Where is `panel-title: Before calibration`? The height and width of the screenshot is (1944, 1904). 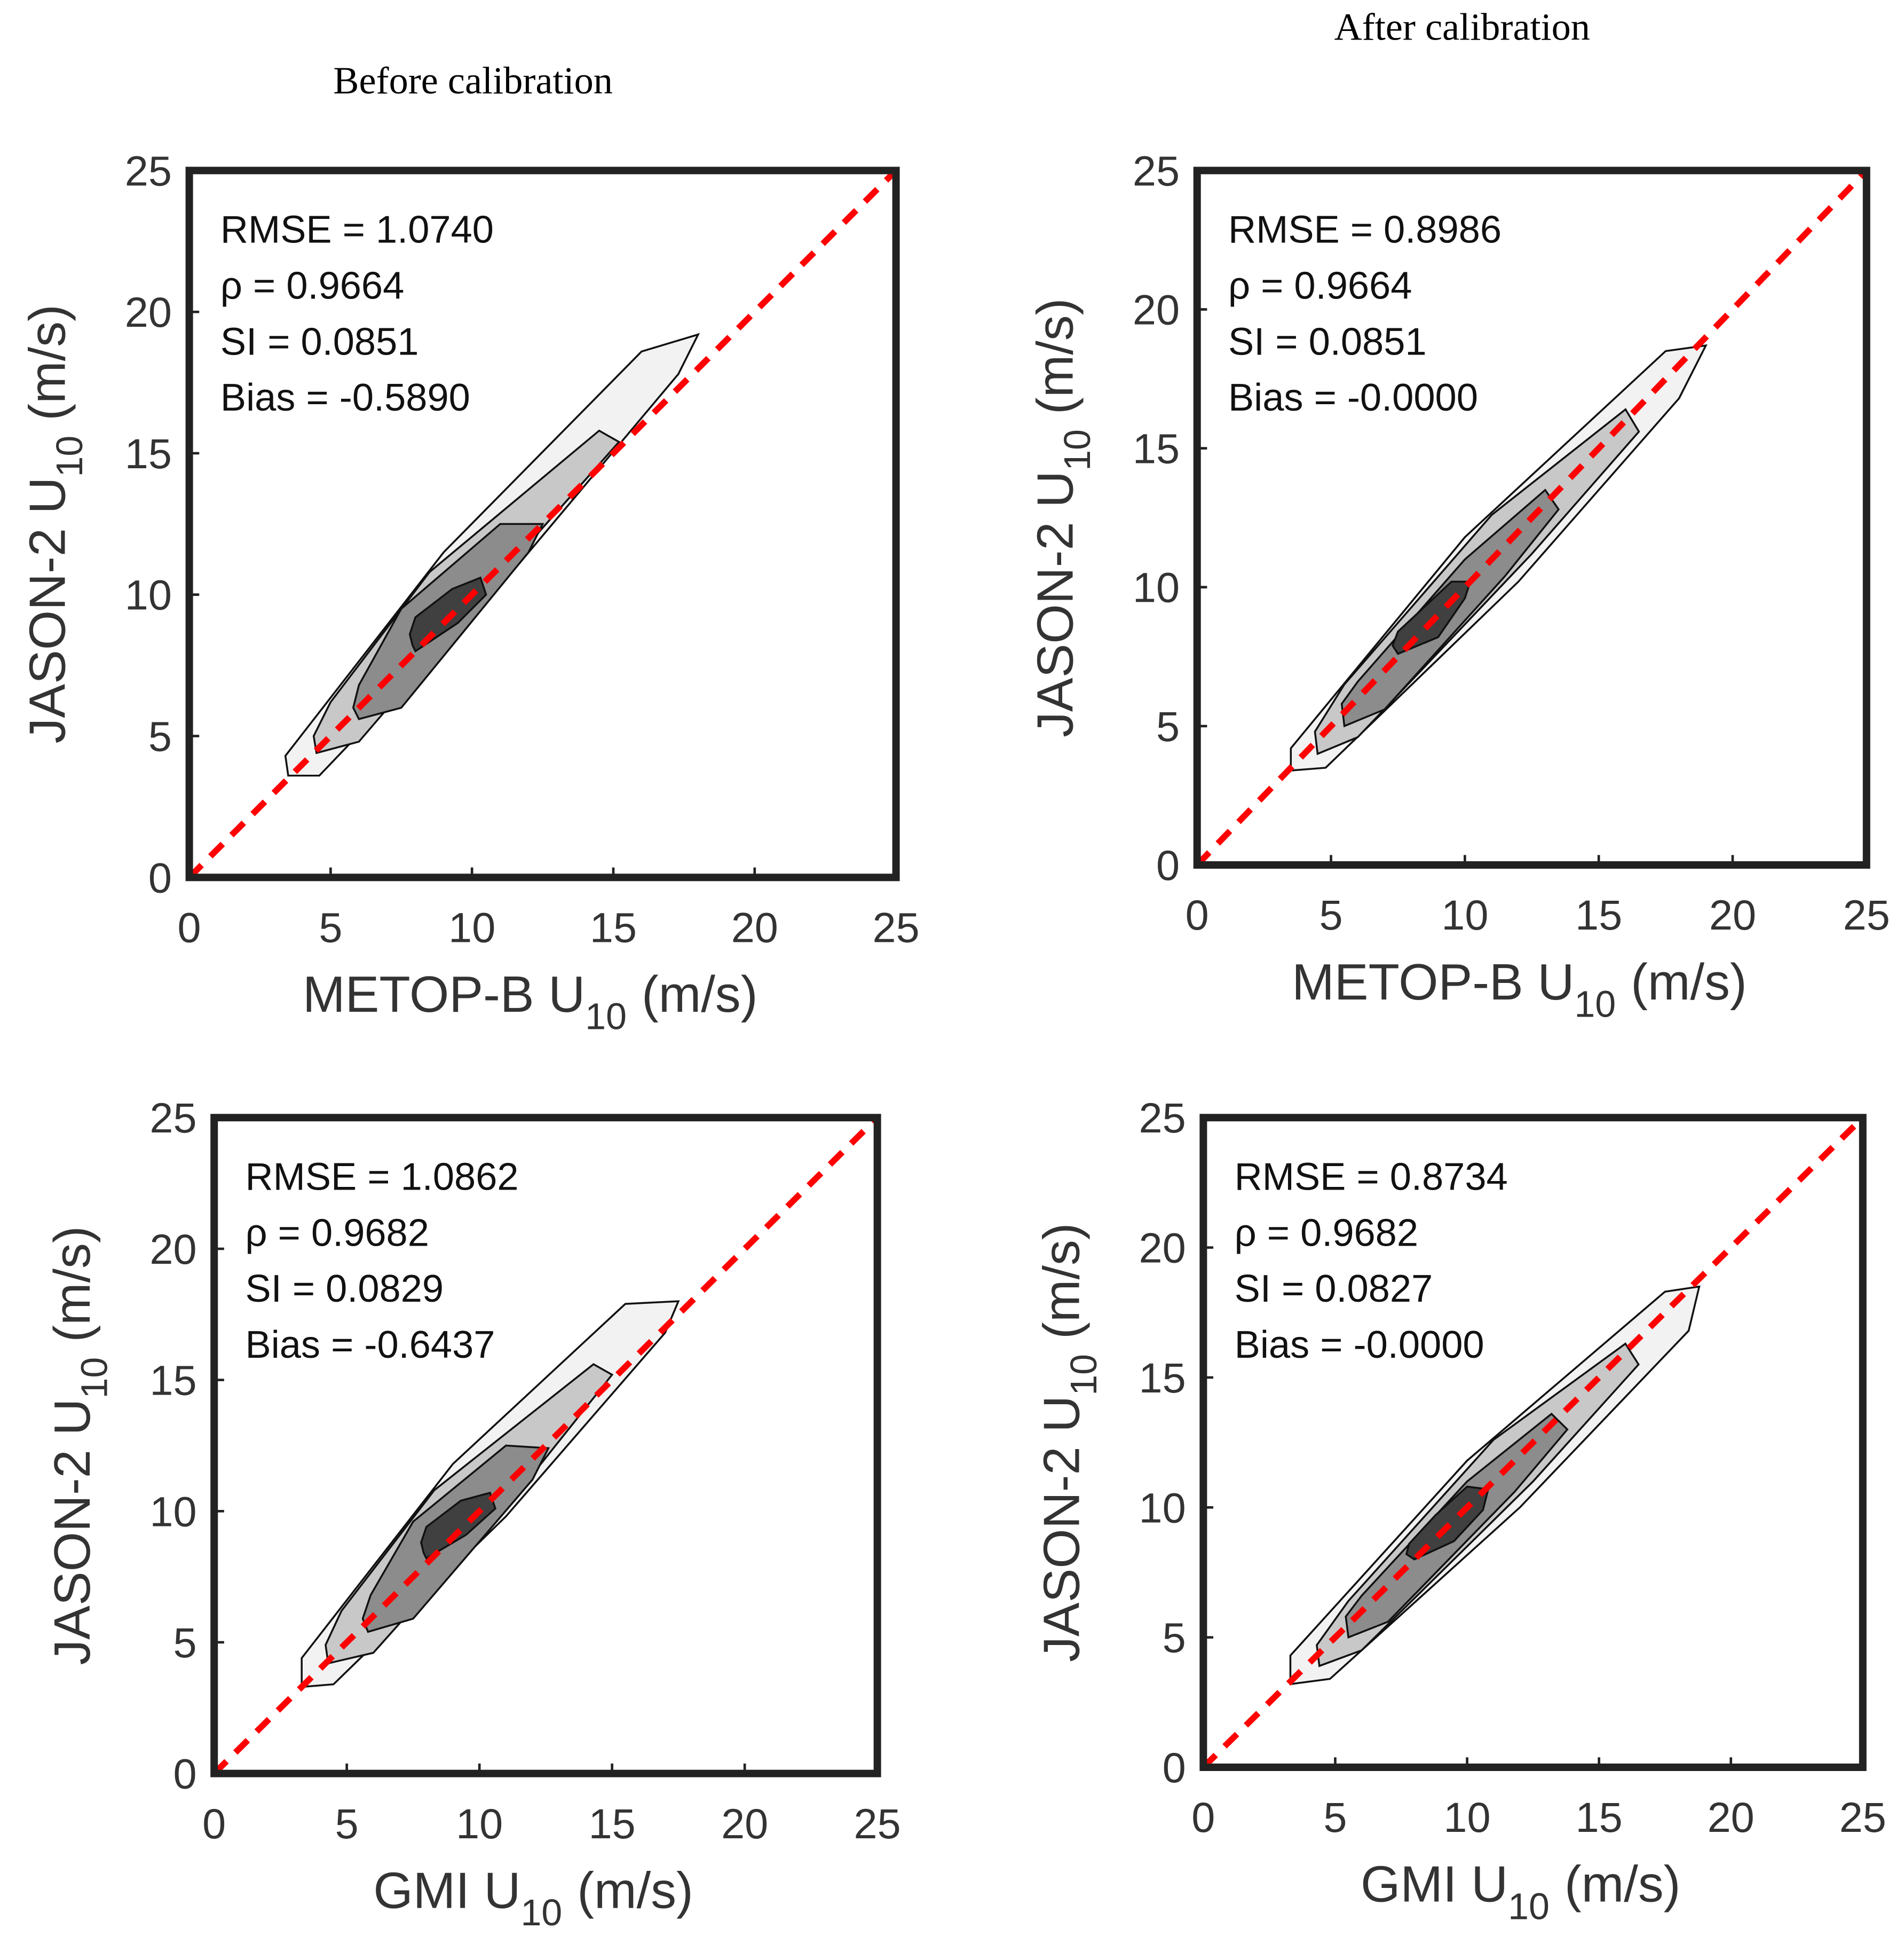
panel-title: Before calibration is located at coordinates (473, 80).